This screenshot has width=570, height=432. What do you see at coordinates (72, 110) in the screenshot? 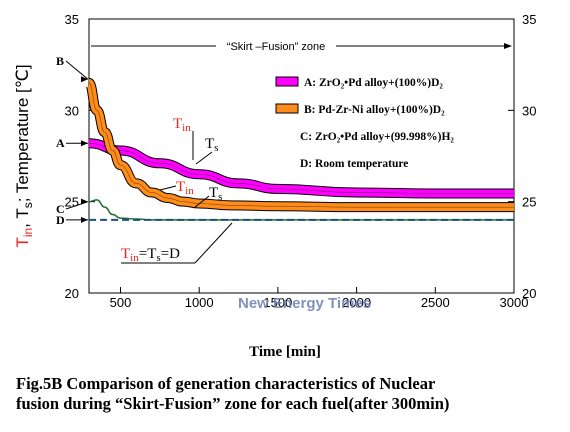
I see `y-tick-label-left: 30` at bounding box center [72, 110].